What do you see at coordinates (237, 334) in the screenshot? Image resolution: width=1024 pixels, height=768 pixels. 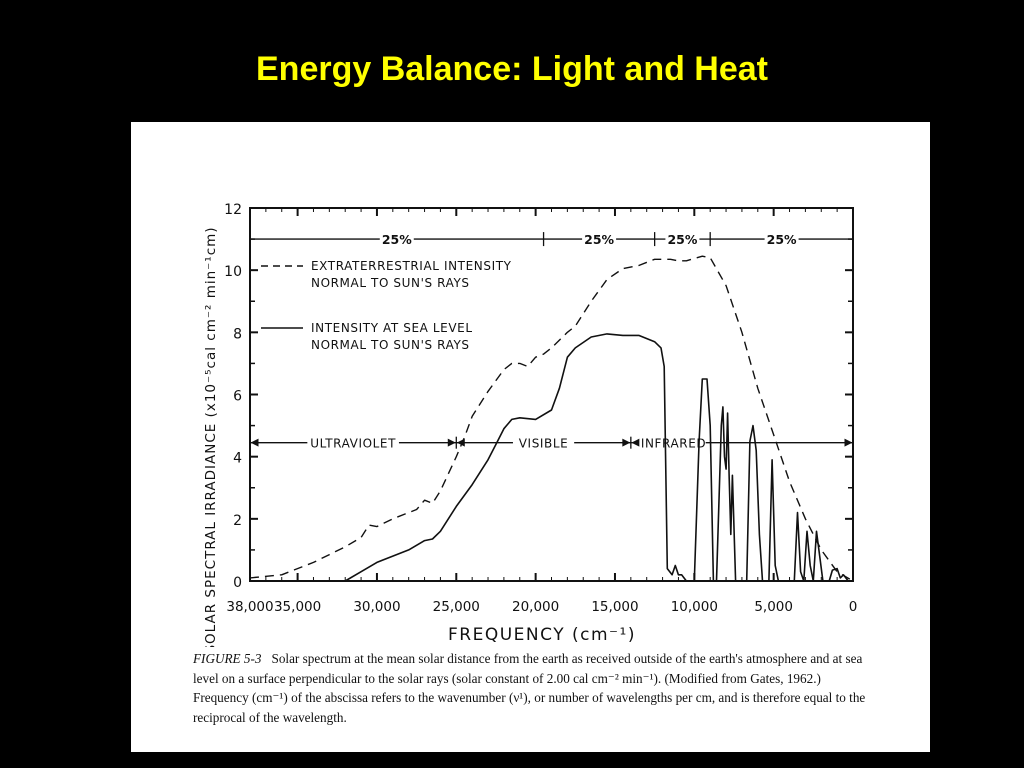 I see `y-tick-label: 8` at bounding box center [237, 334].